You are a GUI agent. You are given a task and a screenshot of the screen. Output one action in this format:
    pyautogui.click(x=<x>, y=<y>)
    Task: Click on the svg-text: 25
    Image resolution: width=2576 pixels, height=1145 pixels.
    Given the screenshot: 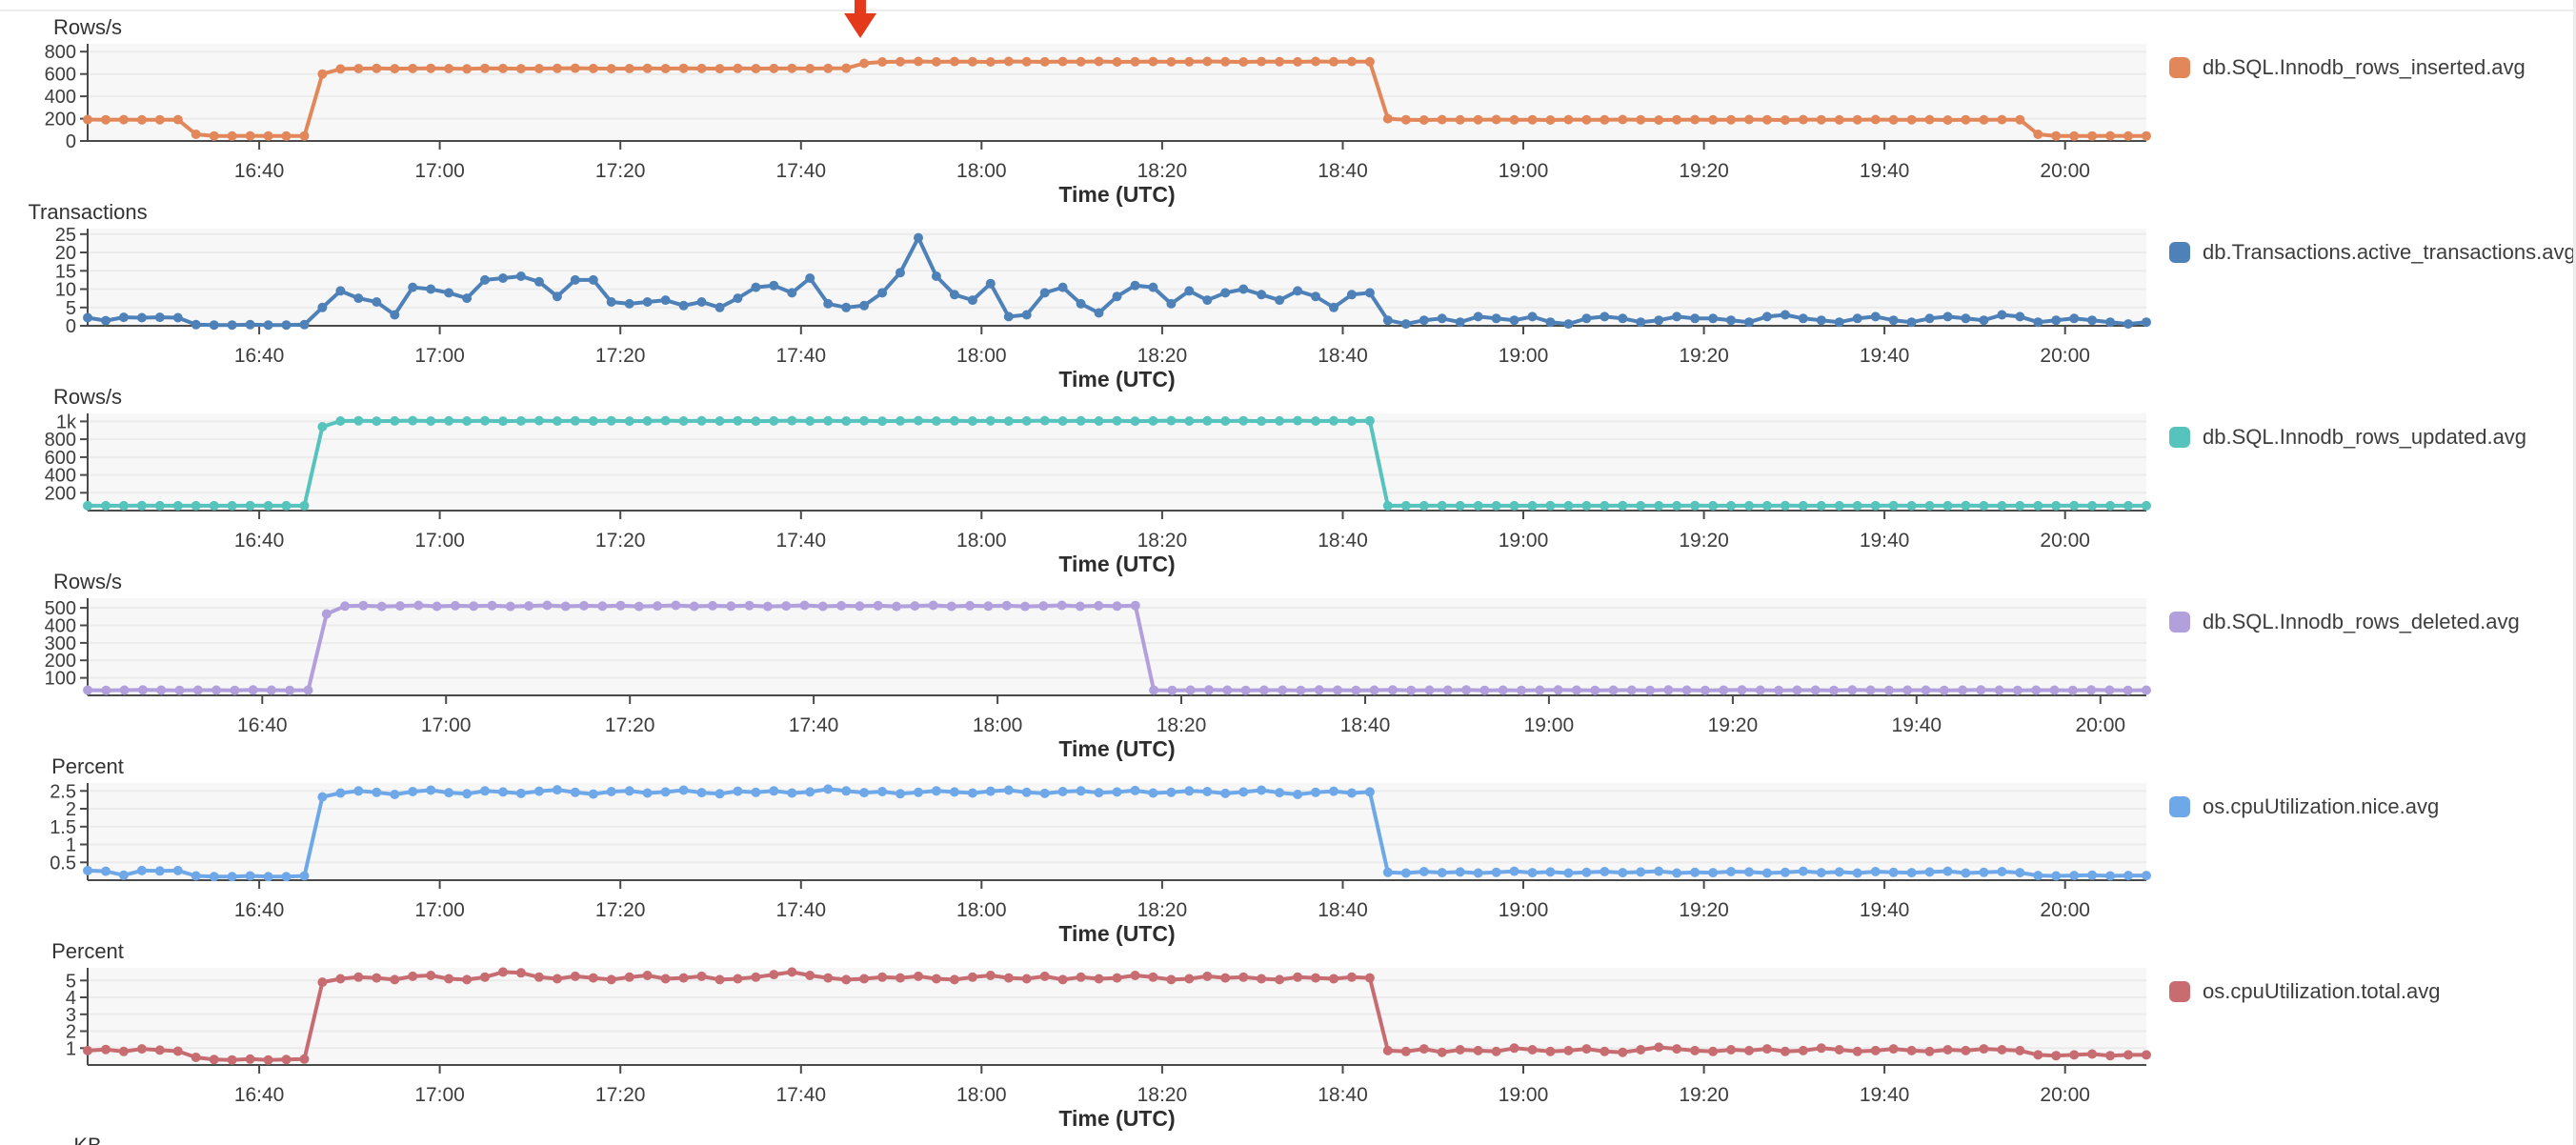 What is the action you would take?
    pyautogui.click(x=66, y=235)
    